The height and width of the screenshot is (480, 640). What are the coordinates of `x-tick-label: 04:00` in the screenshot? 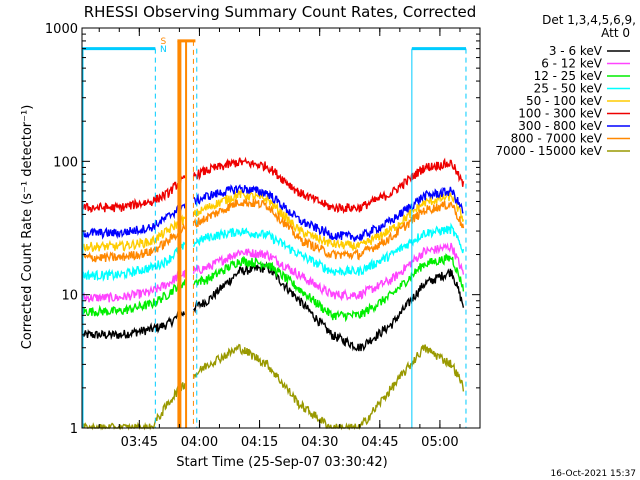 It's located at (199, 442).